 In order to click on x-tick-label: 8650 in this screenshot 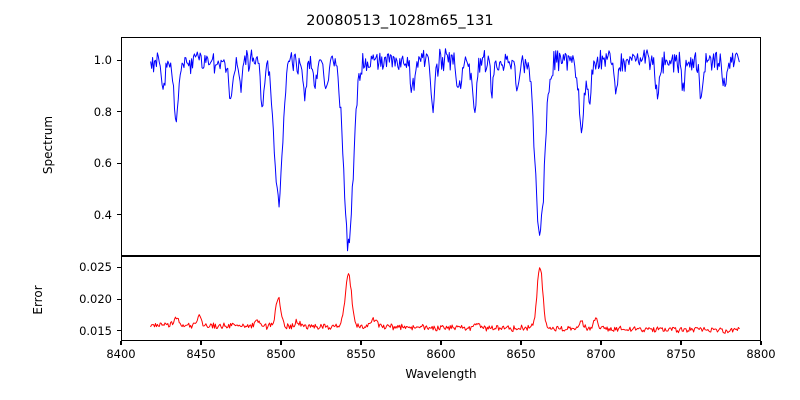, I will do `click(521, 354)`.